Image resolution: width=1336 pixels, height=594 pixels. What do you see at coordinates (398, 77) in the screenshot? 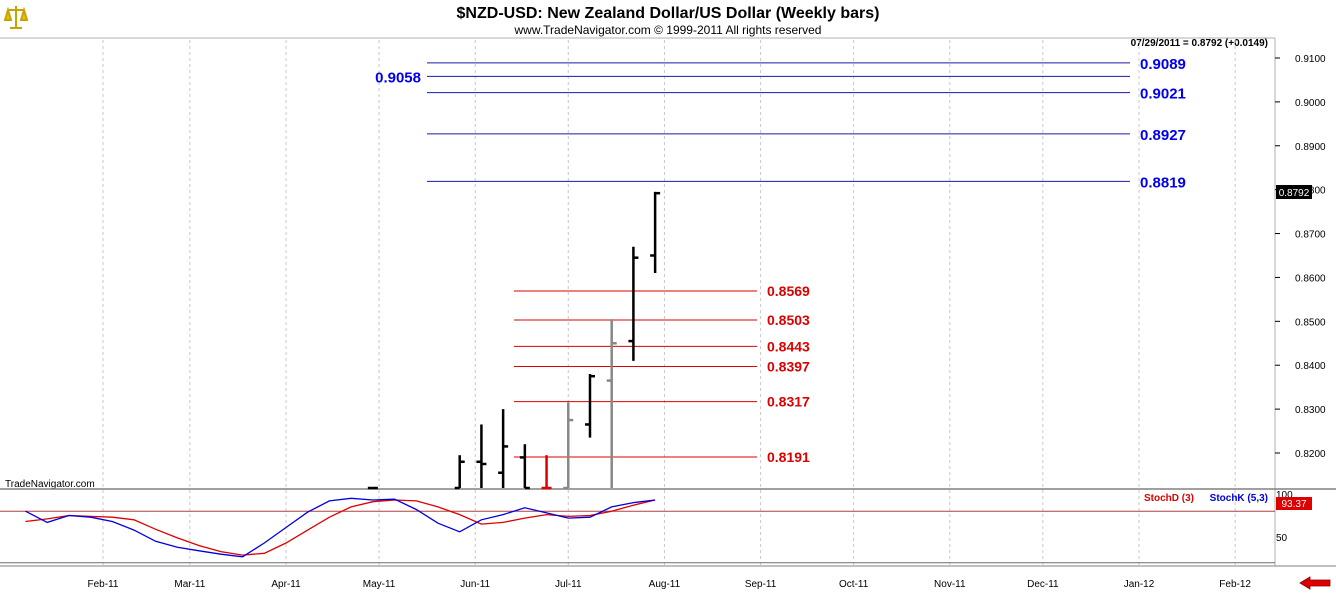
I see `resistance-level-label: 0.9058` at bounding box center [398, 77].